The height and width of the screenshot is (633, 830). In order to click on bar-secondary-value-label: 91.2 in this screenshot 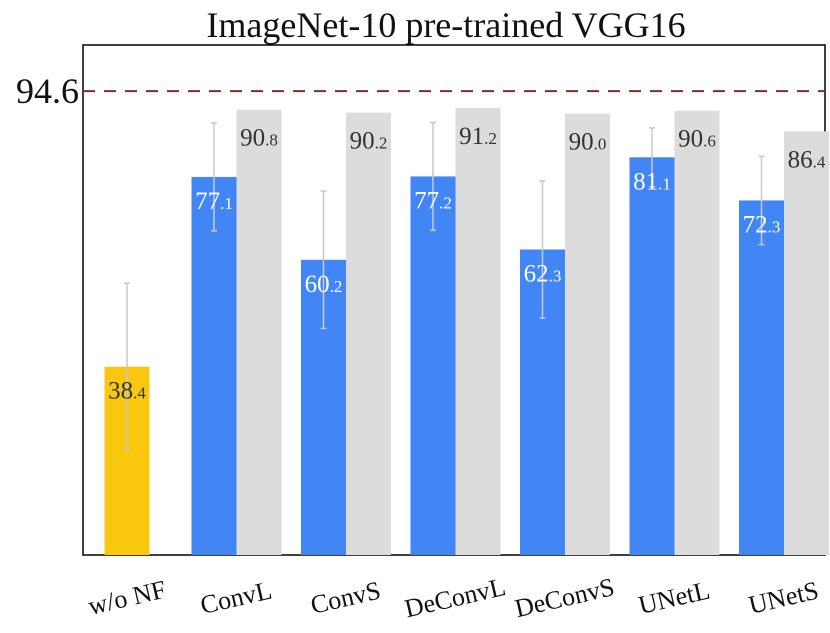, I will do `click(478, 136)`.